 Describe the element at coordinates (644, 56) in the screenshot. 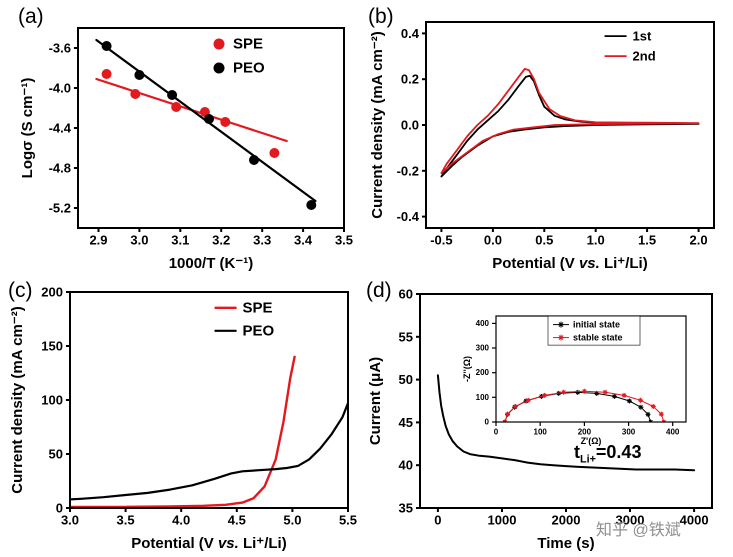

I see `svg-text: 2nd` at that location.